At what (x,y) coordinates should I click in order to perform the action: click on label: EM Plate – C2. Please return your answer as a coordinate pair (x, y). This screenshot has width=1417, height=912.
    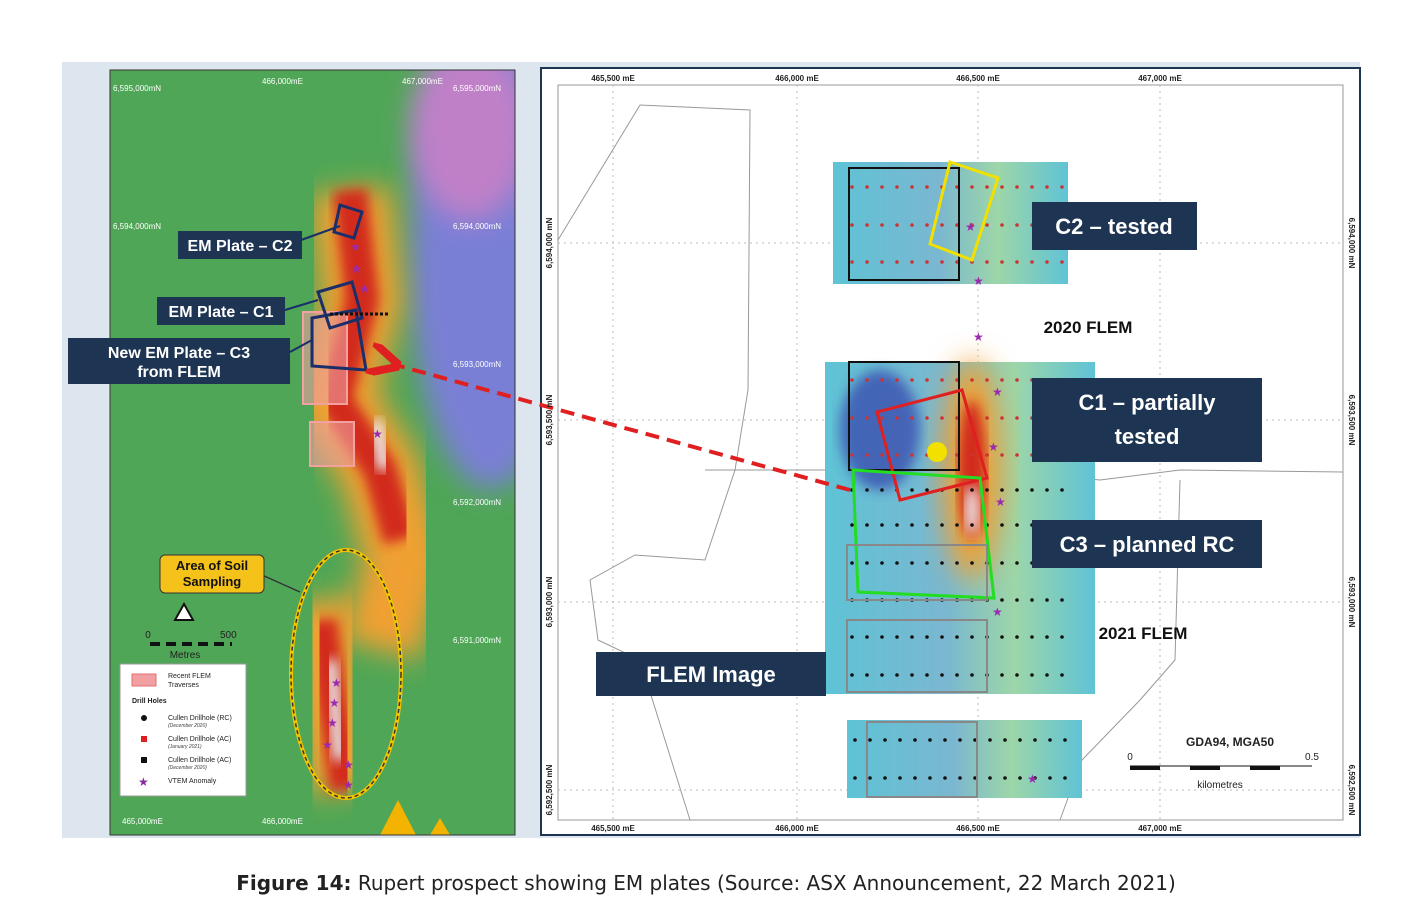
    Looking at the image, I should click on (240, 246).